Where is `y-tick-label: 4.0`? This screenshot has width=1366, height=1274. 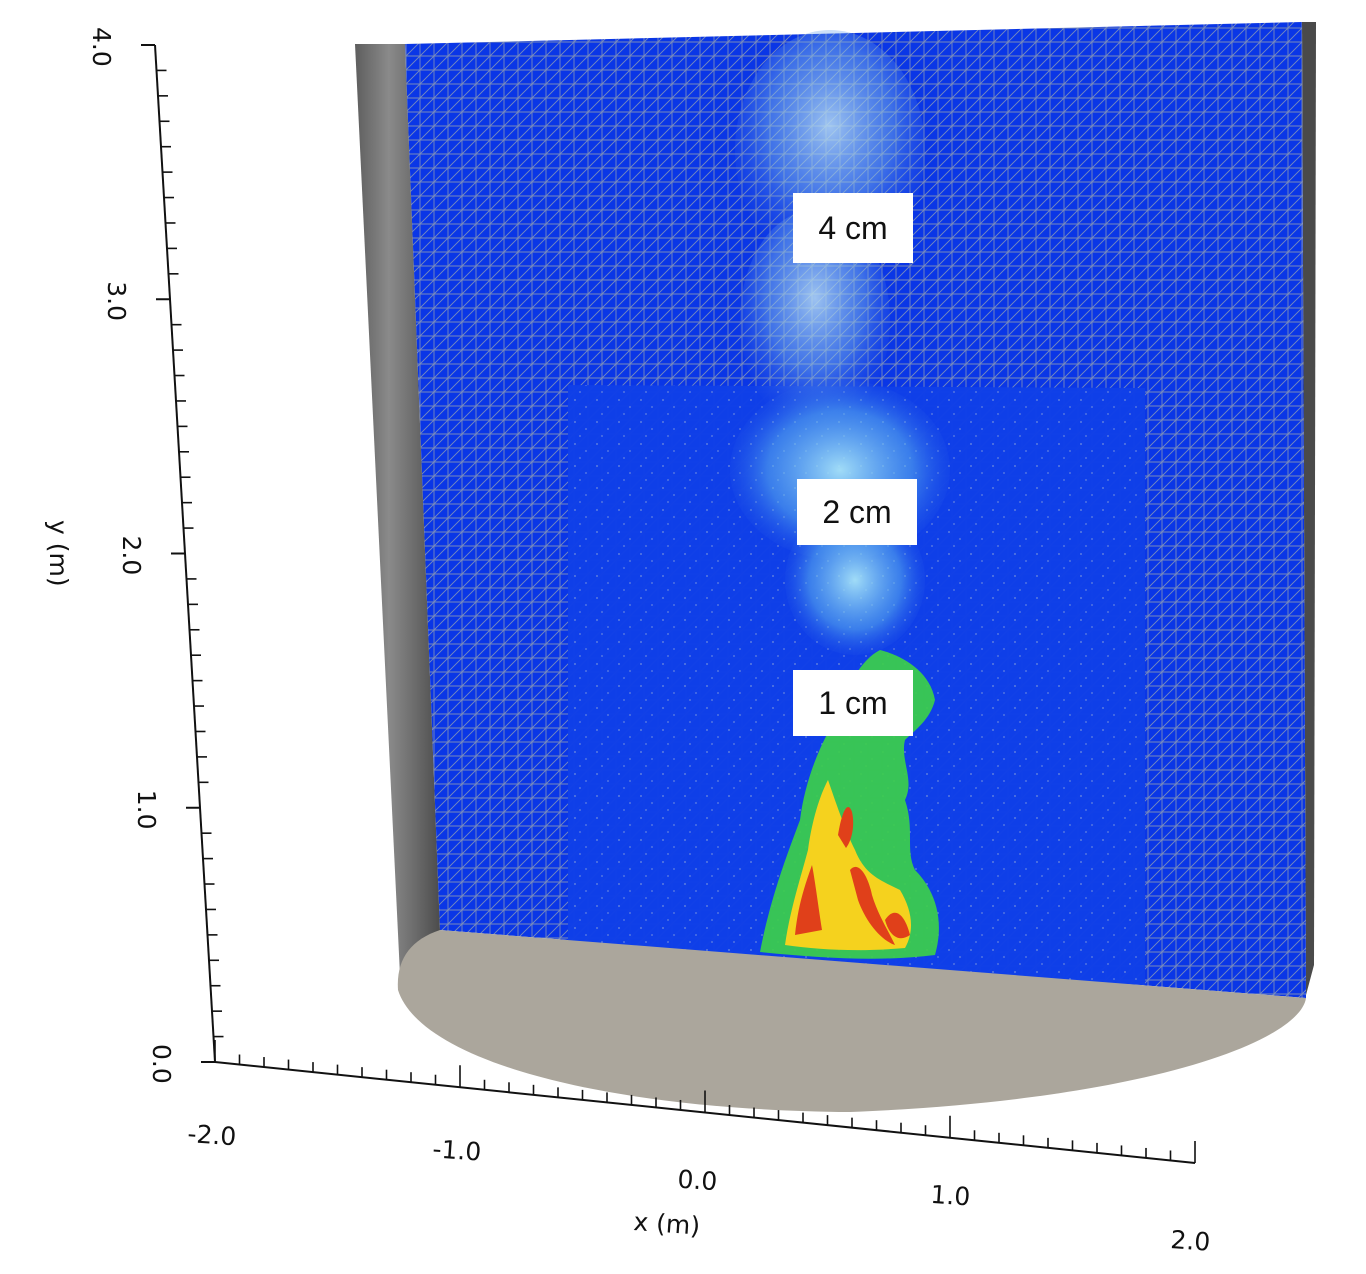
y-tick-label: 4.0 is located at coordinates (101, 47).